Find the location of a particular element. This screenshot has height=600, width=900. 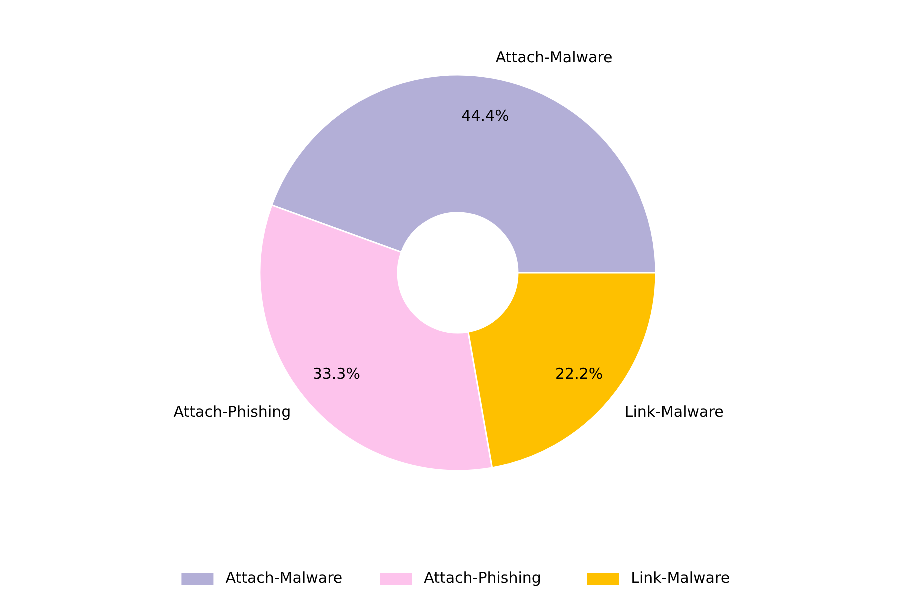

slice-label: Attach-Phishing is located at coordinates (233, 412).